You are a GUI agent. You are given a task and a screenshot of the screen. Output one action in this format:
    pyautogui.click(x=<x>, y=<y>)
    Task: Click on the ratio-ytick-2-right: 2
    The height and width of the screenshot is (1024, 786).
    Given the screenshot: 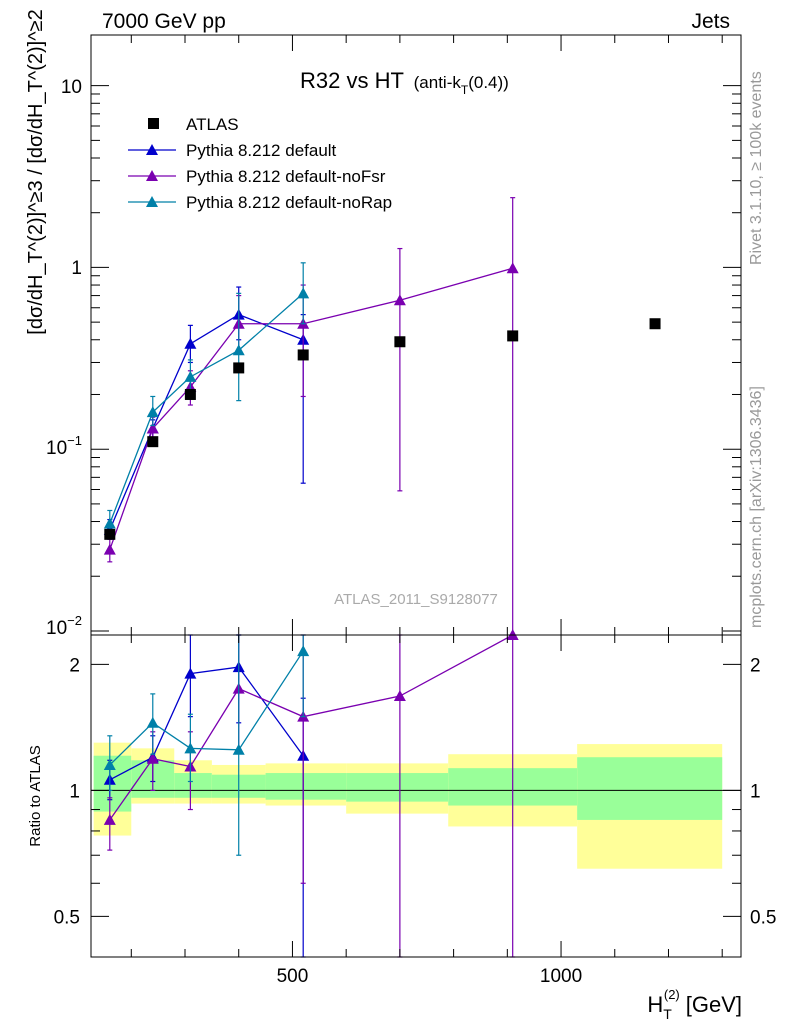 What is the action you would take?
    pyautogui.click(x=755, y=665)
    